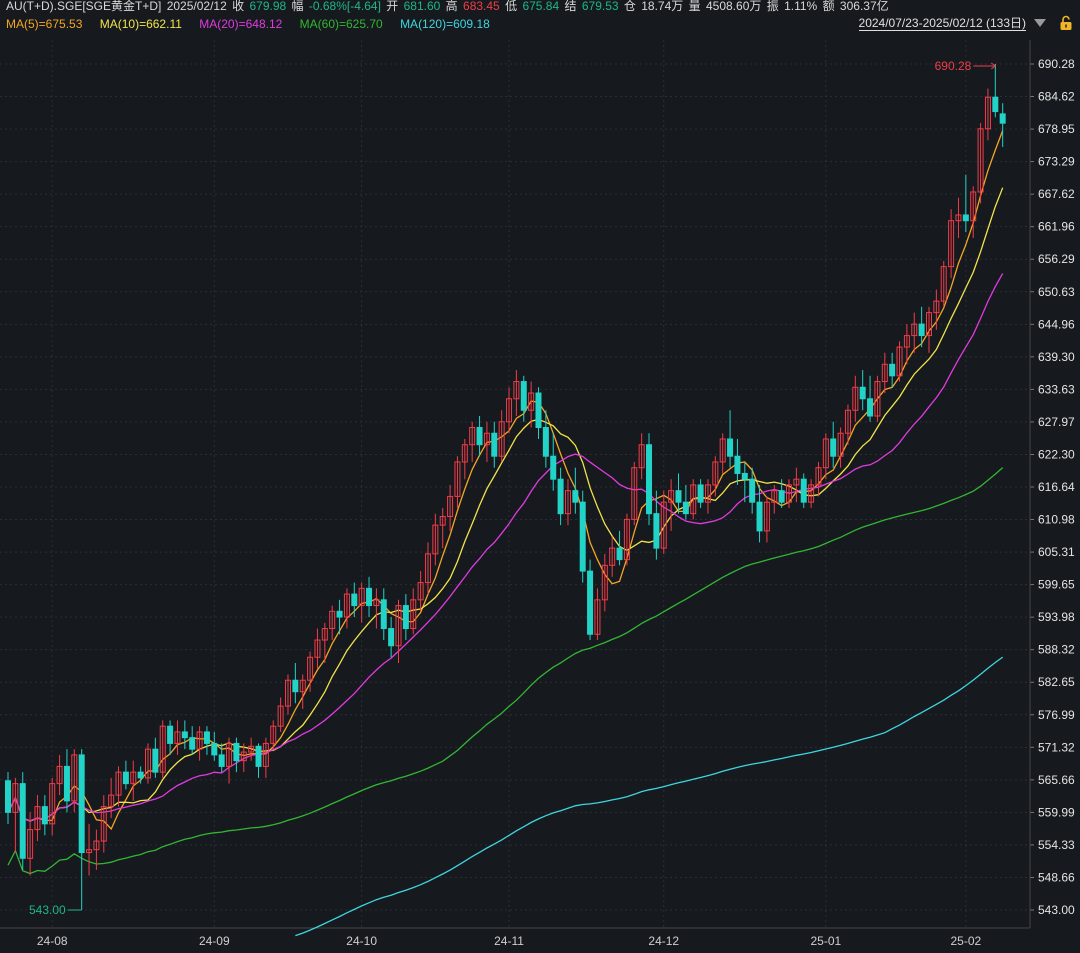 Image resolution: width=1080 pixels, height=953 pixels. What do you see at coordinates (994, 66) in the screenshot?
I see `high-annotation-arrow` at bounding box center [994, 66].